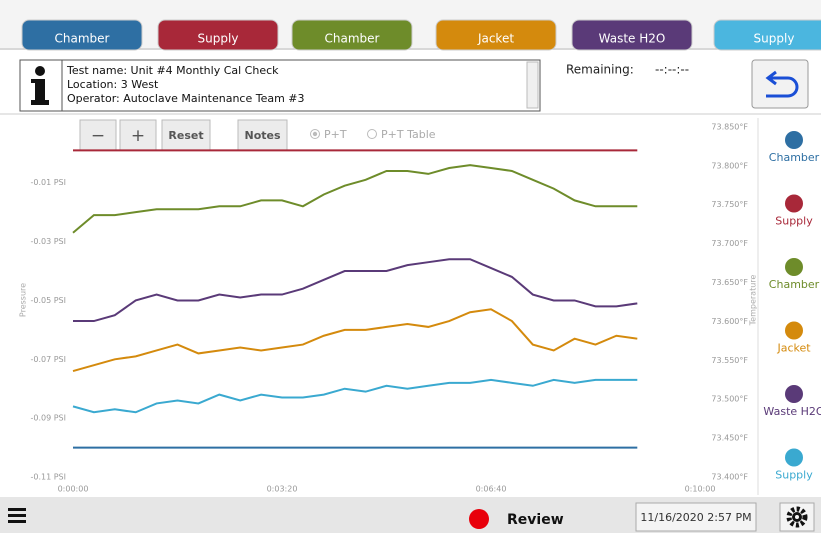  Describe the element at coordinates (797, 517) in the screenshot. I see `settings-button` at that location.